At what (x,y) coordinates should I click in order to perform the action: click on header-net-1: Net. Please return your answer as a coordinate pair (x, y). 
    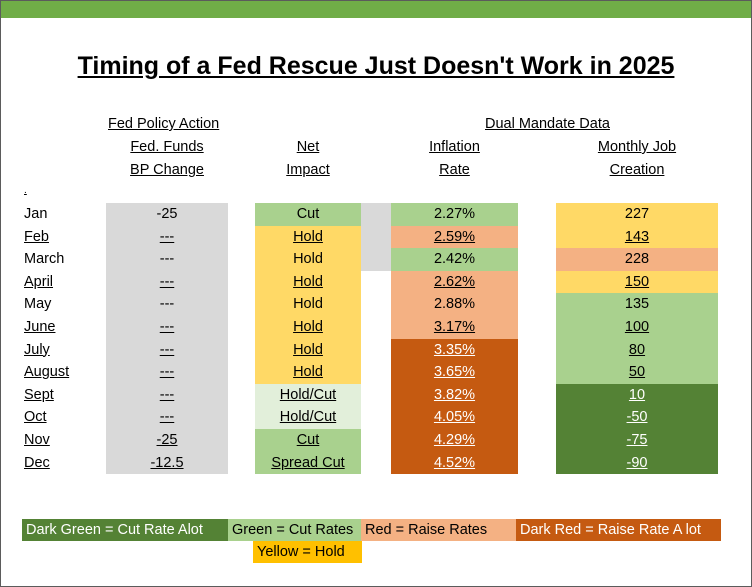
    Looking at the image, I should click on (308, 147).